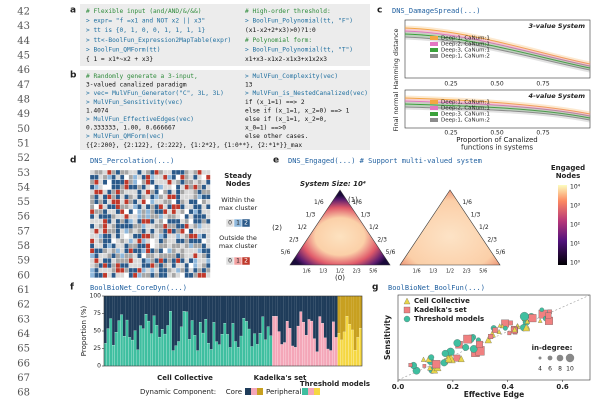 This screenshot has height=400, width=600. Describe the element at coordinates (433, 272) in the screenshot. I see `tick-label: 1/3` at that location.